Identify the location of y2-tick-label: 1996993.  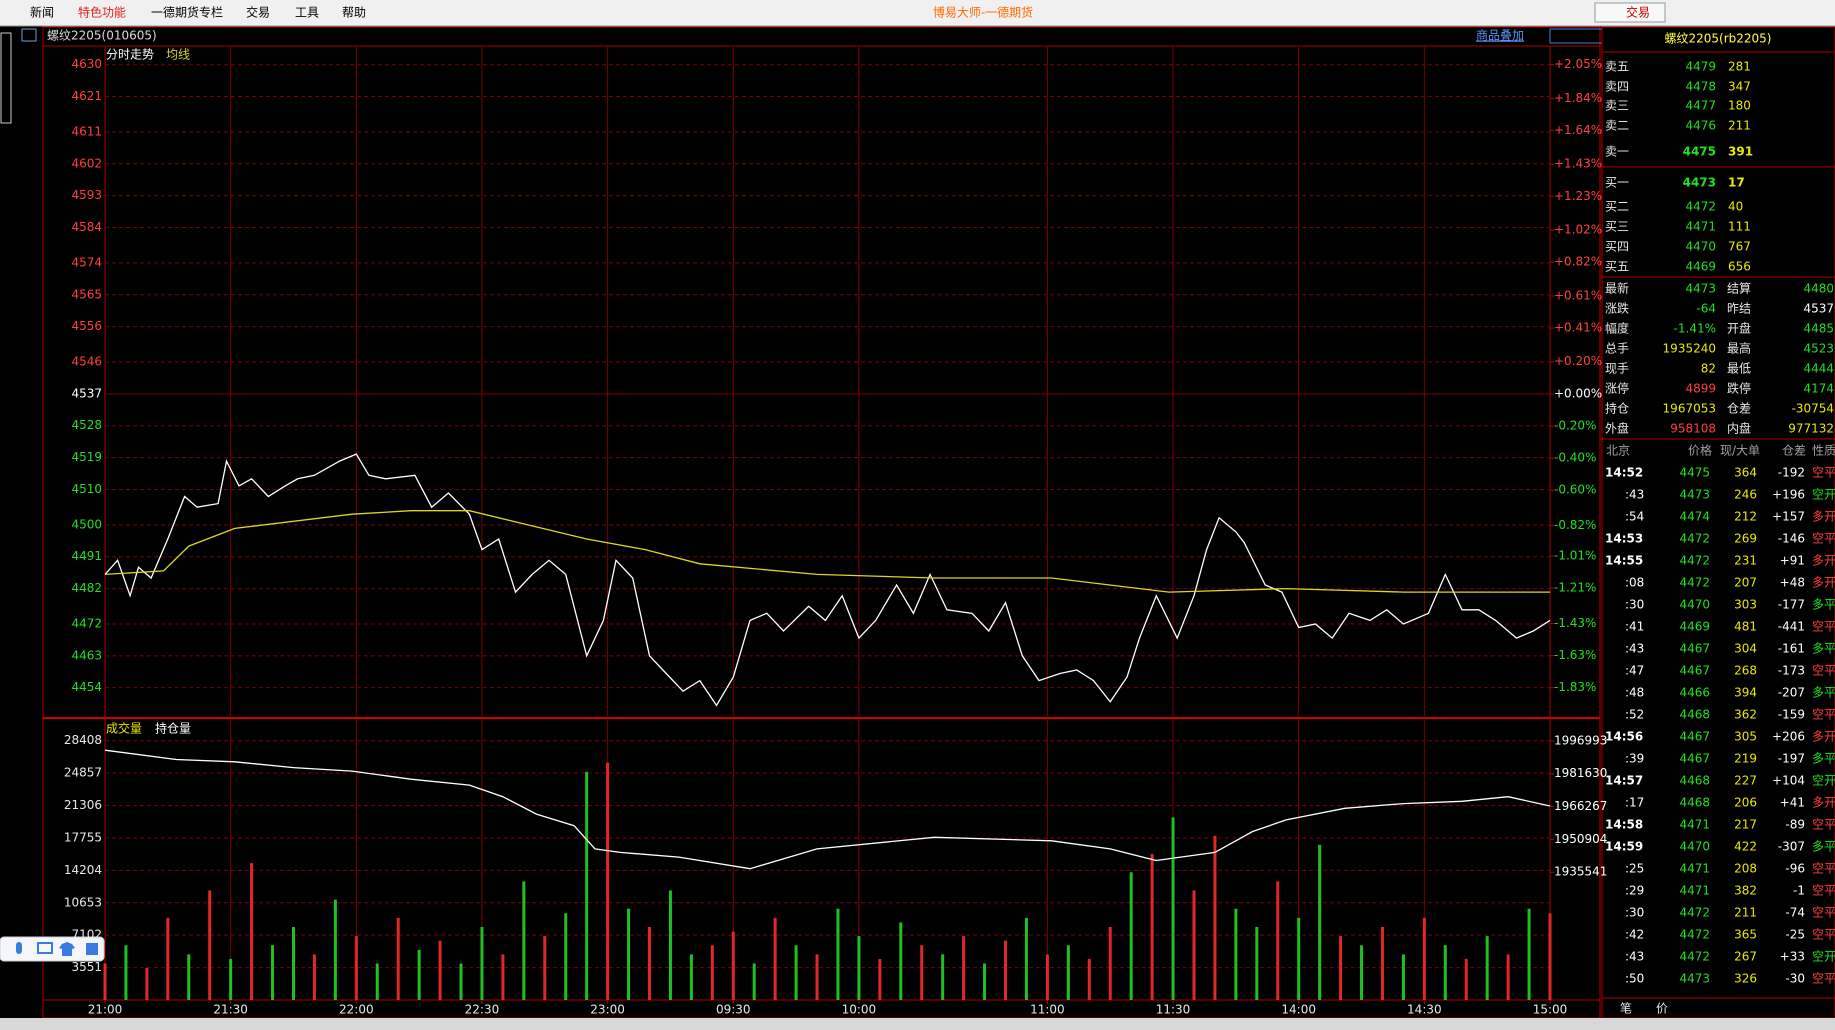
(1580, 740).